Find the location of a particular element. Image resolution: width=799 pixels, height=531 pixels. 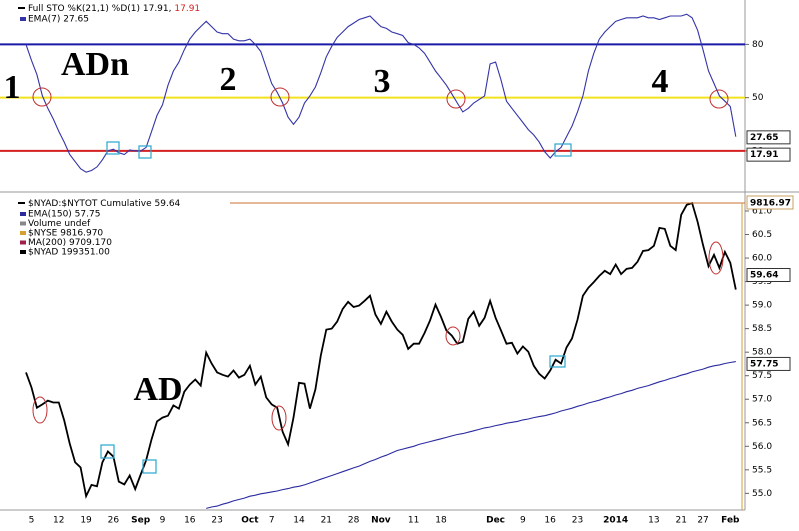

x-tick-label: 14 is located at coordinates (299, 521).